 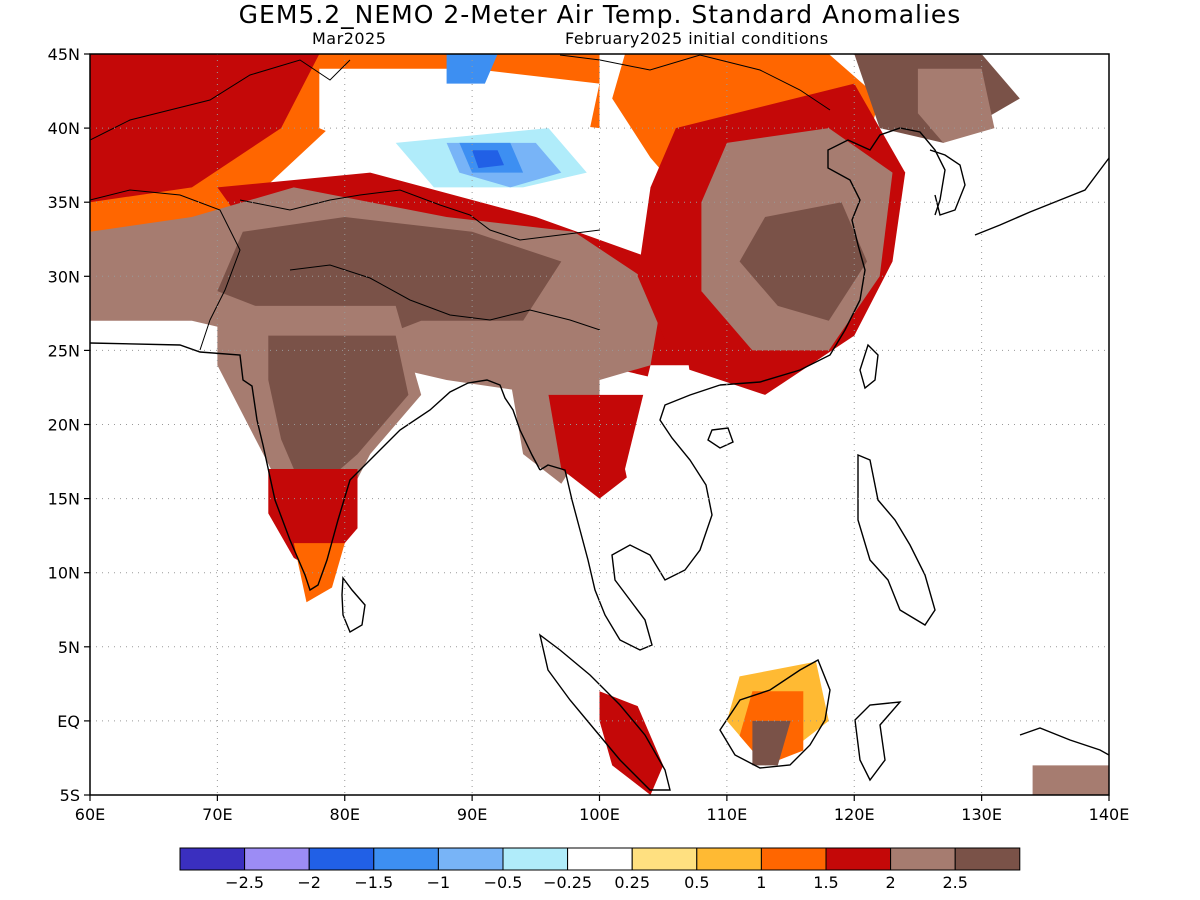 I want to click on hainan-coastline, so click(x=720, y=438).